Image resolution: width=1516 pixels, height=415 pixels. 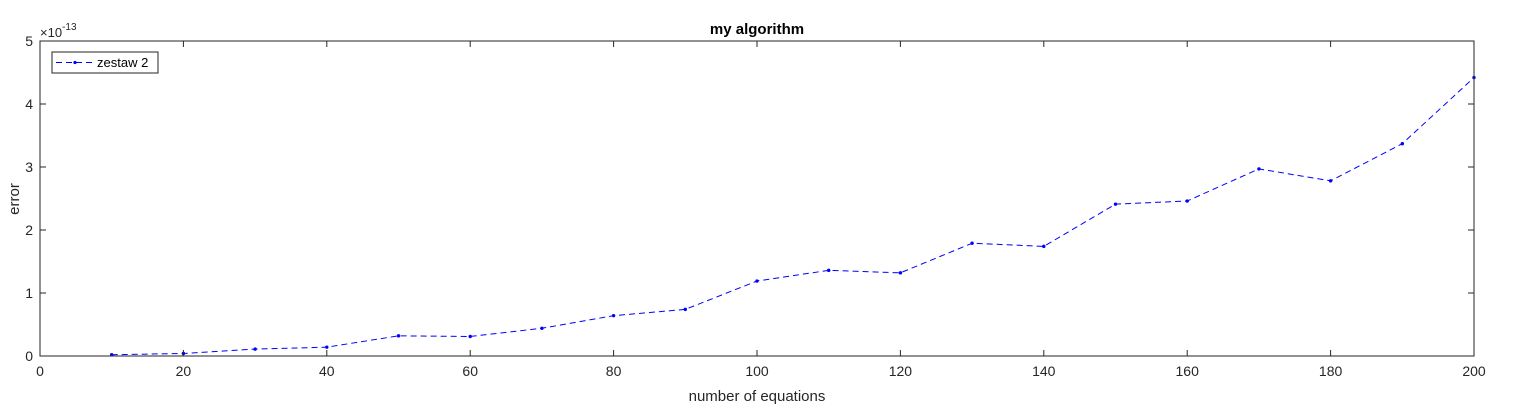 I want to click on y-tick-label: 4, so click(x=29, y=104).